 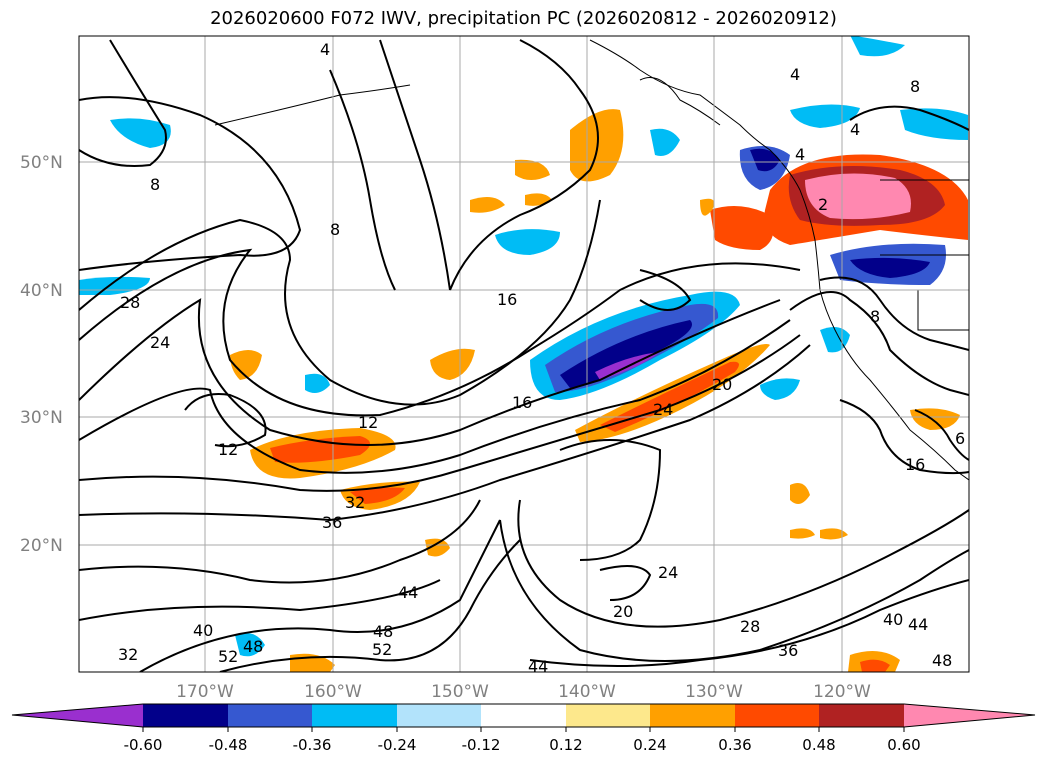 What do you see at coordinates (41, 546) in the screenshot?
I see `lat-label: 20°N` at bounding box center [41, 546].